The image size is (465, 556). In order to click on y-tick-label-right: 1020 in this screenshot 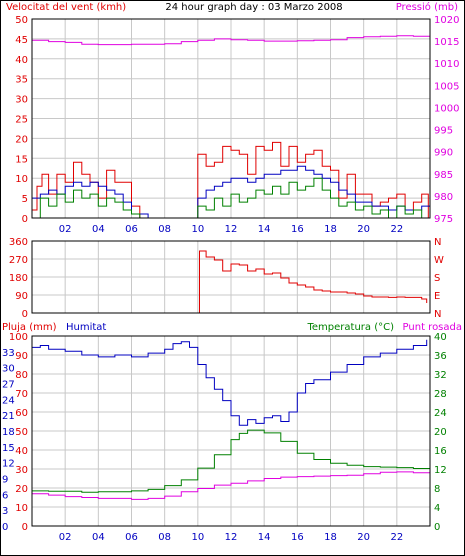, I will do `click(446, 20)`.